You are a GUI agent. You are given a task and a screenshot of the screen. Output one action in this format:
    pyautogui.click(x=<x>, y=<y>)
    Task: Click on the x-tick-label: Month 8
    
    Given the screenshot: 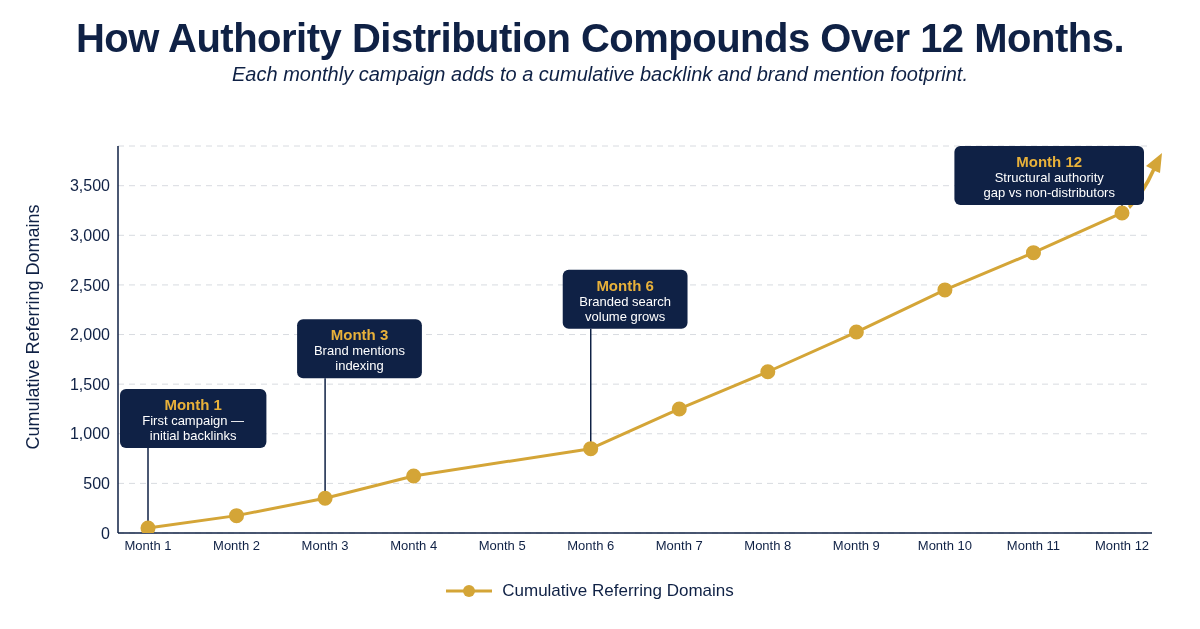 What is the action you would take?
    pyautogui.click(x=768, y=546)
    